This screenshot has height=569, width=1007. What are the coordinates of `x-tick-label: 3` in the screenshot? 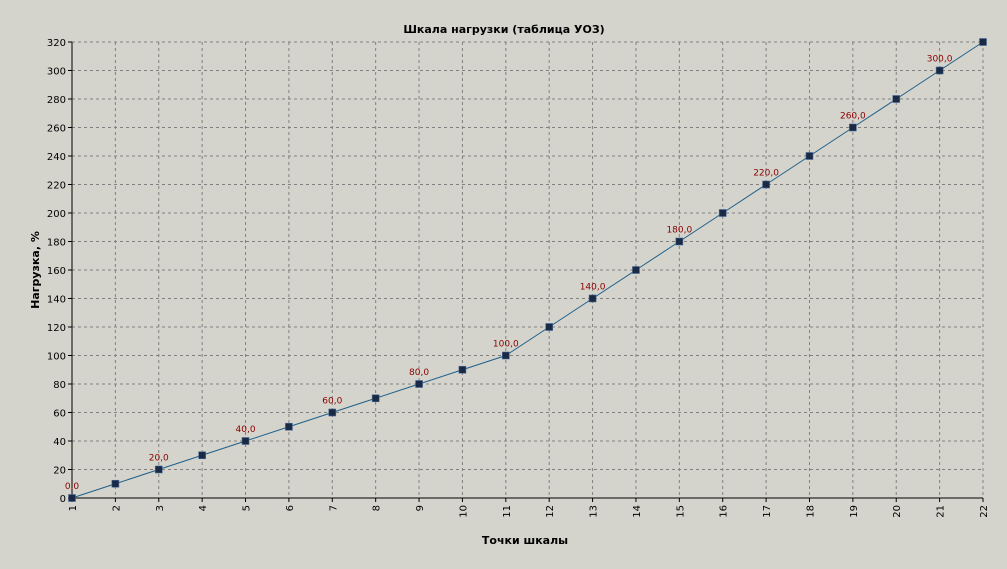 It's located at (160, 508).